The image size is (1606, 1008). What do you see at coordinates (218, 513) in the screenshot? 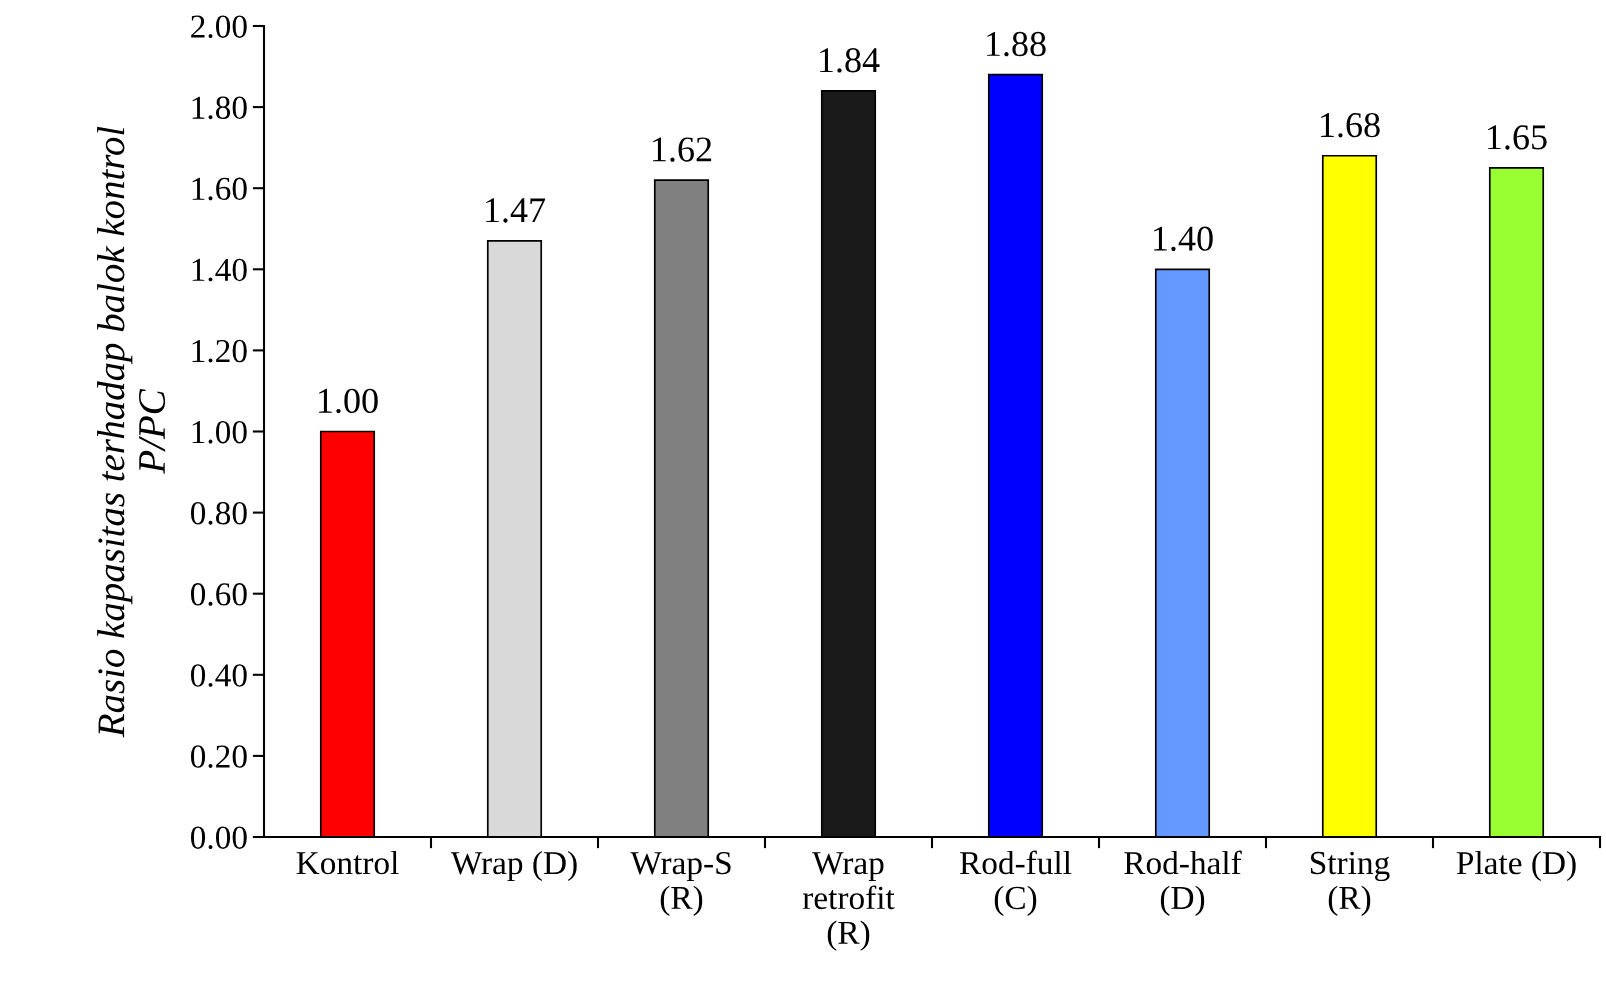
I see `y-tick-label: 0.80` at bounding box center [218, 513].